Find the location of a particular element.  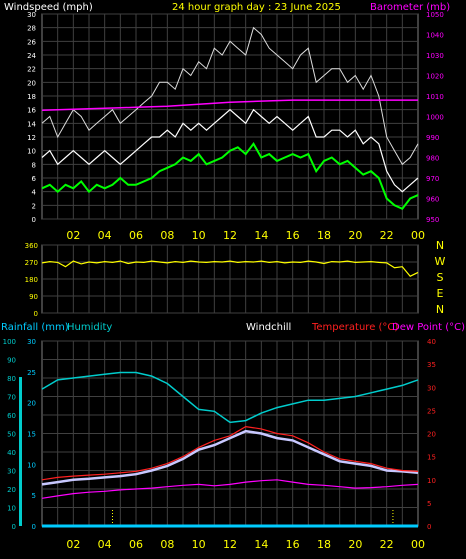

wind-hour-tick-label: 10 is located at coordinates (199, 235).